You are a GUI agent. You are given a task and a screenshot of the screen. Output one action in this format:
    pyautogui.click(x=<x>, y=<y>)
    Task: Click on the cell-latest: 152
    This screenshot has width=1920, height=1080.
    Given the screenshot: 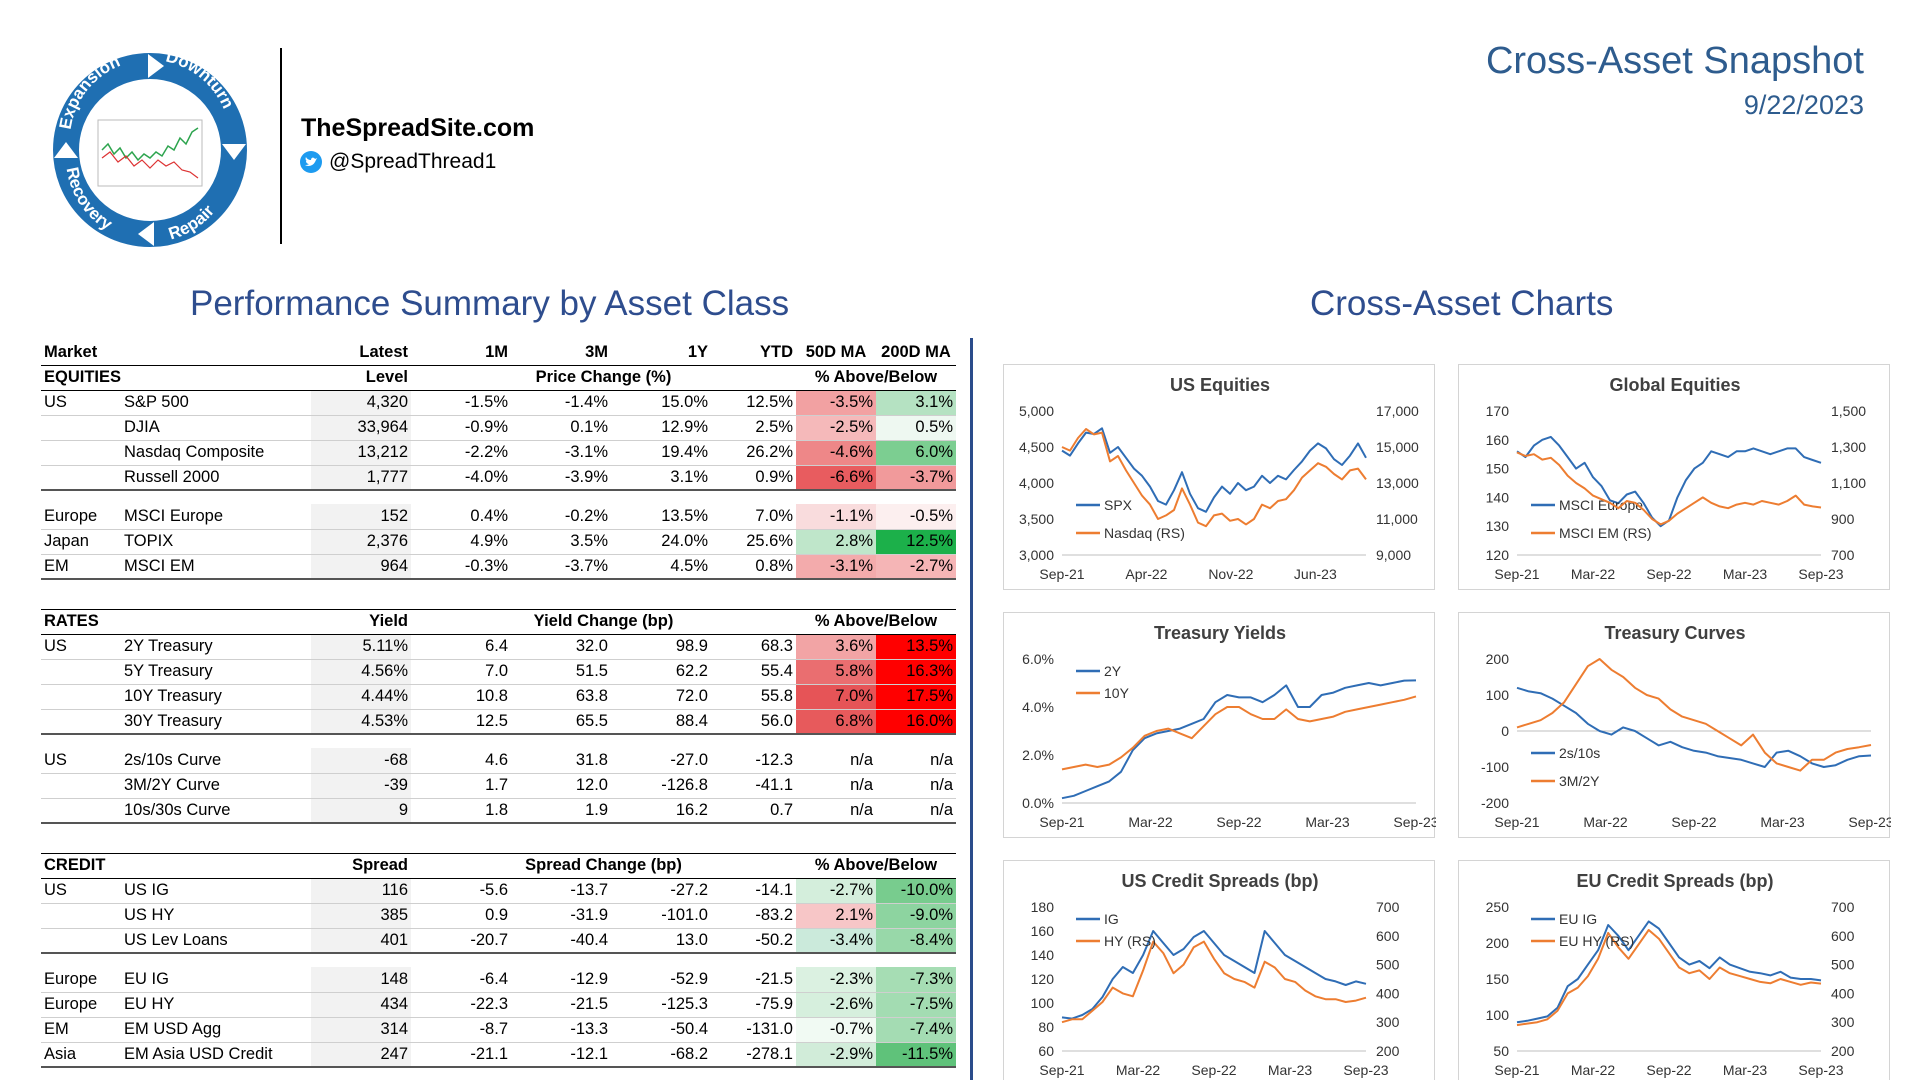 What is the action you would take?
    pyautogui.click(x=361, y=517)
    